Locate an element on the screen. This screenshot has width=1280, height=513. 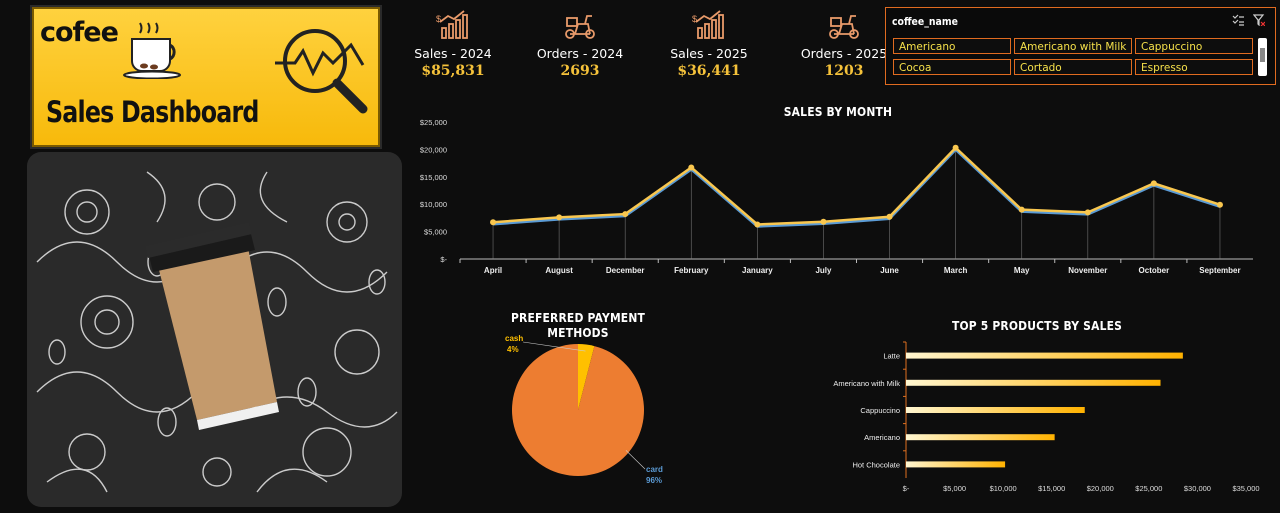
payment-methods-pie: cash 4% card 96% is located at coordinates (584, 409).